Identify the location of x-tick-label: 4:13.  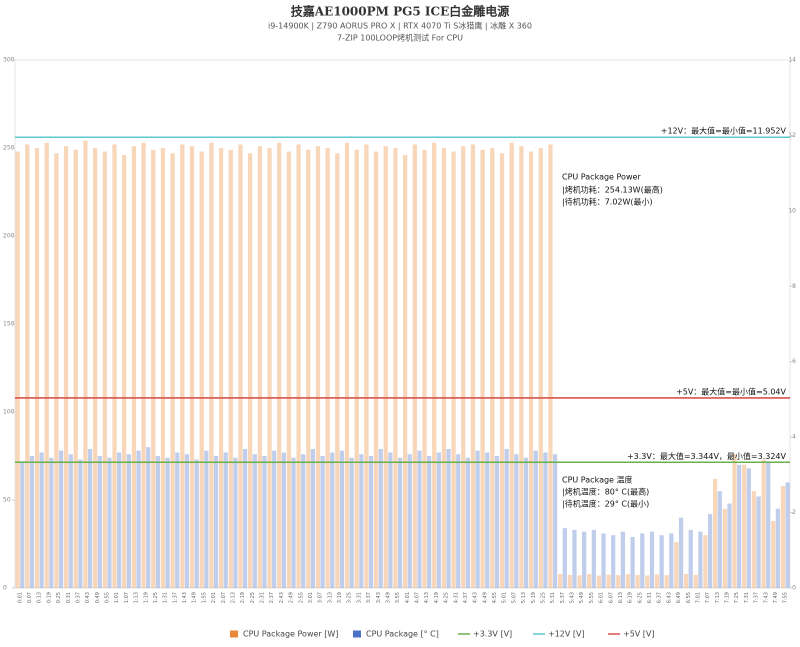
(427, 597).